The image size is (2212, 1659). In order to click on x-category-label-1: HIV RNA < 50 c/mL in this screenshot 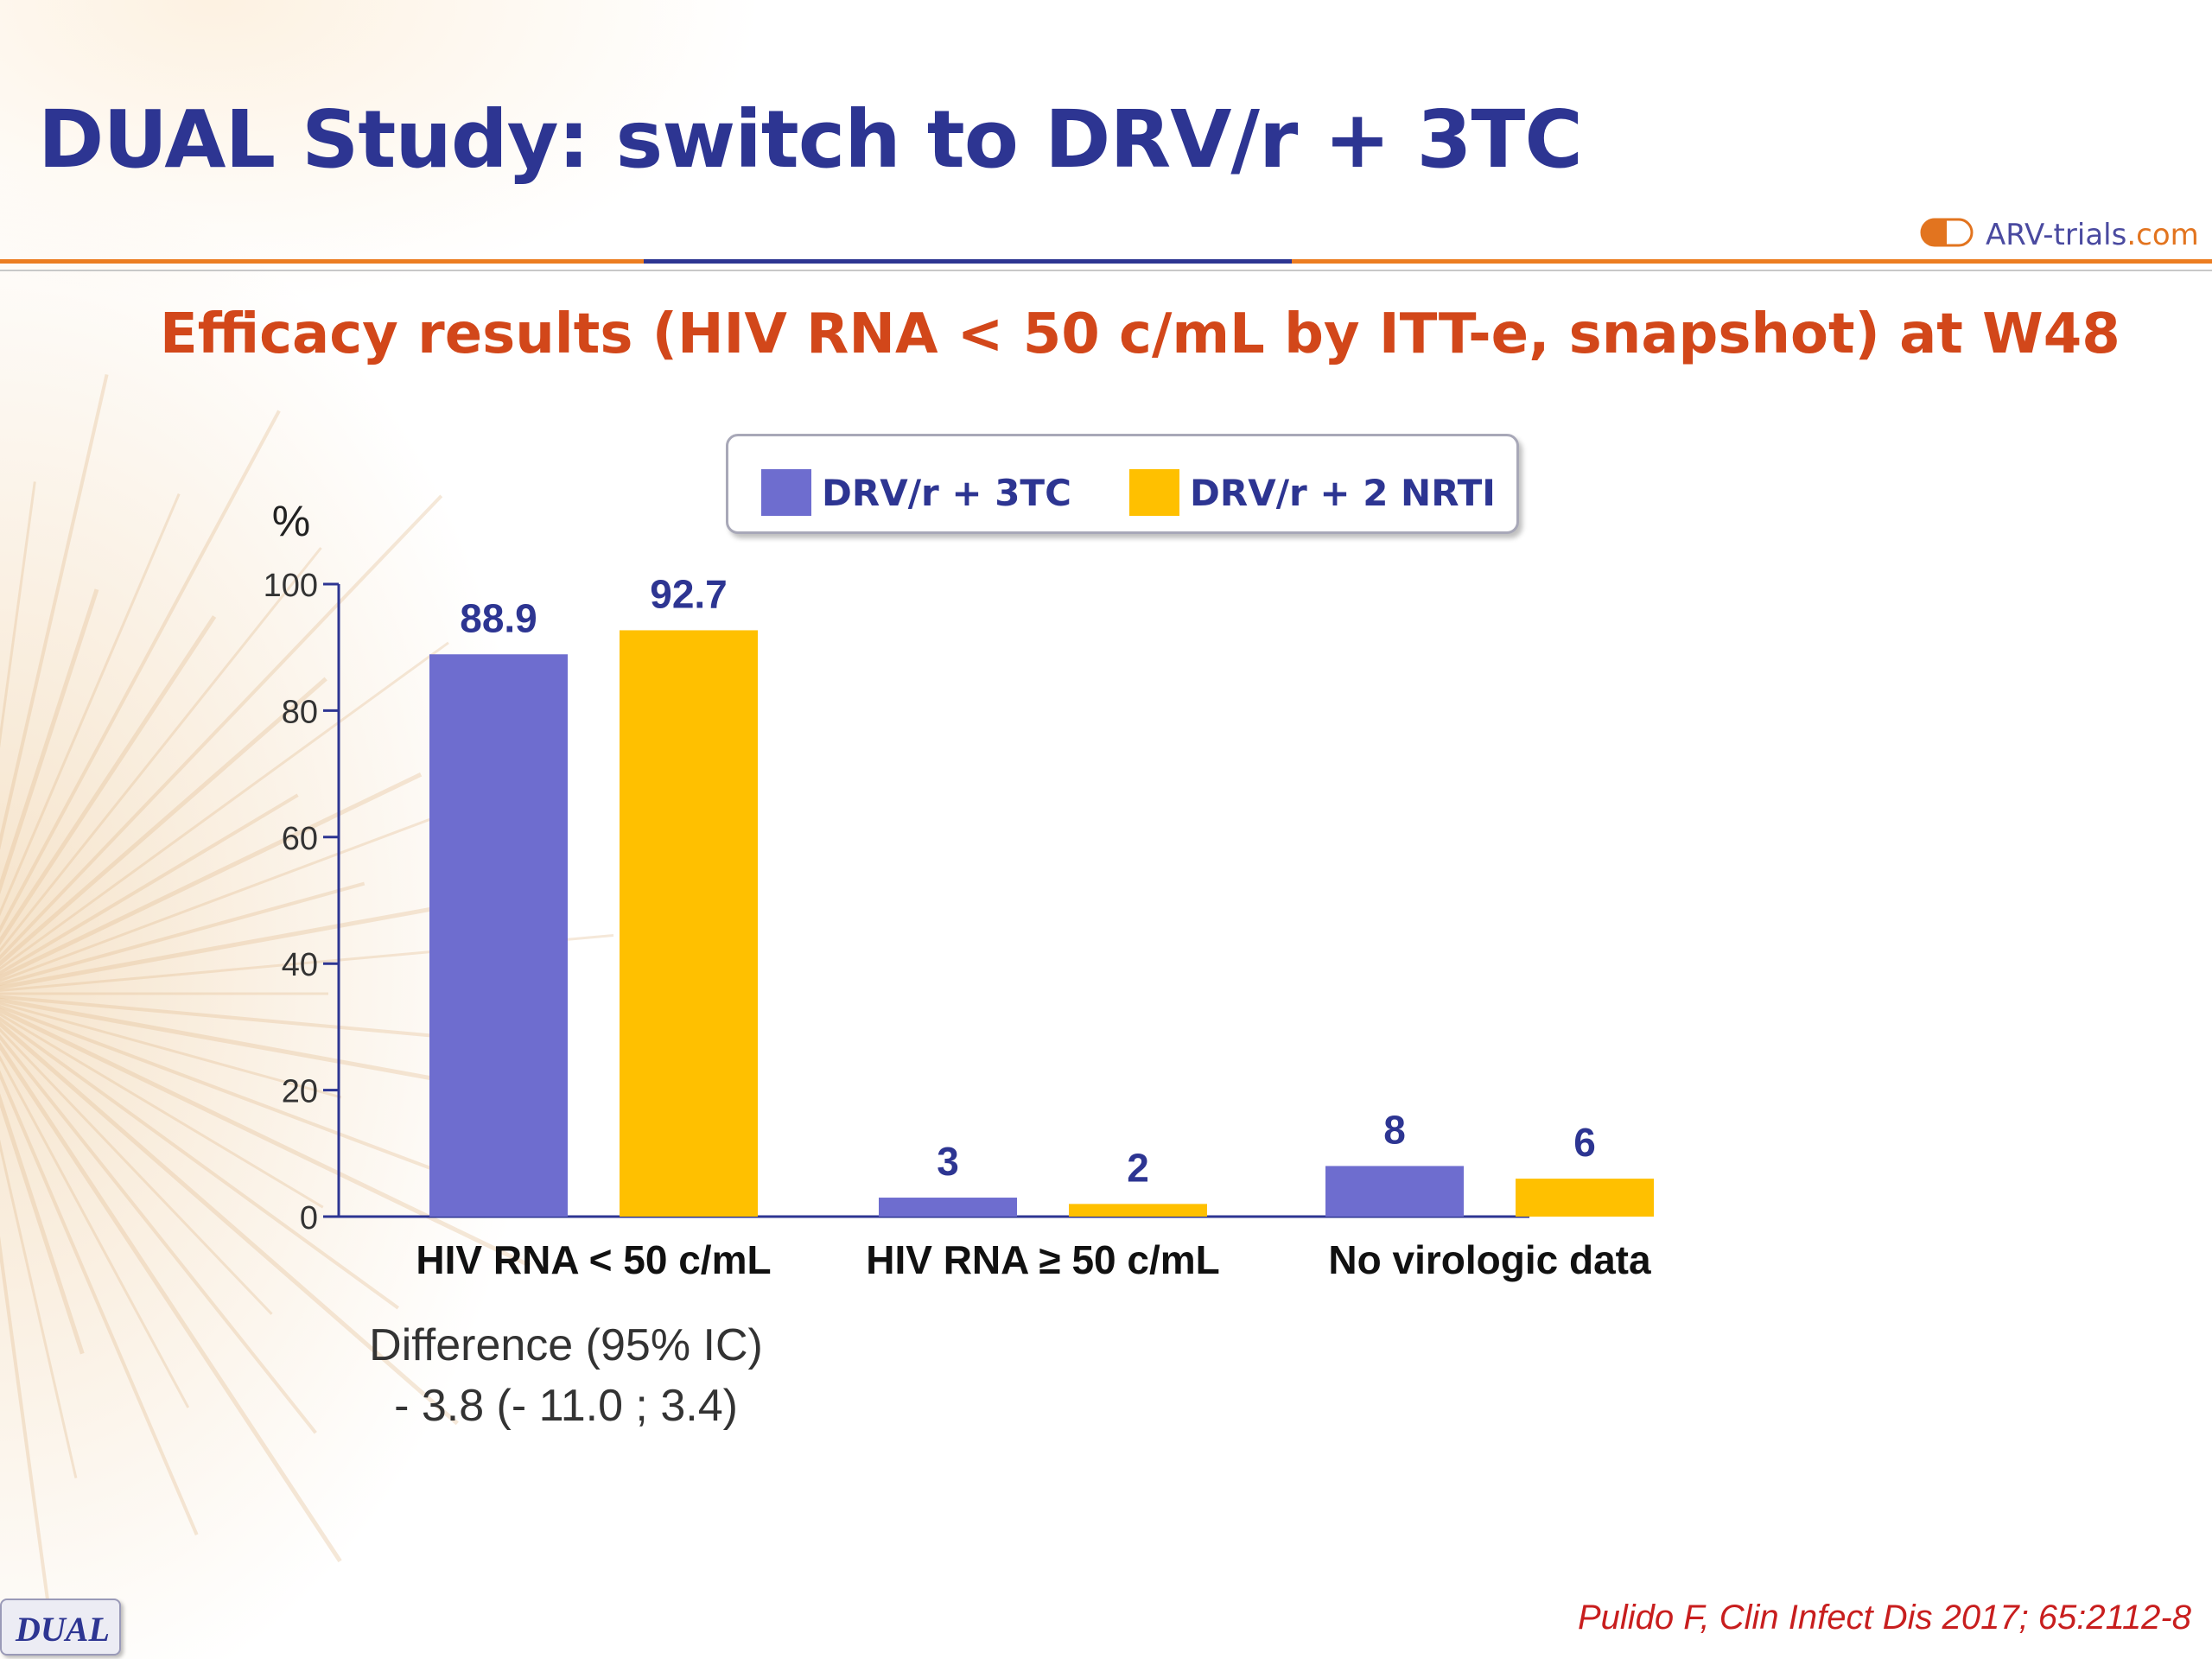, I will do `click(593, 1259)`.